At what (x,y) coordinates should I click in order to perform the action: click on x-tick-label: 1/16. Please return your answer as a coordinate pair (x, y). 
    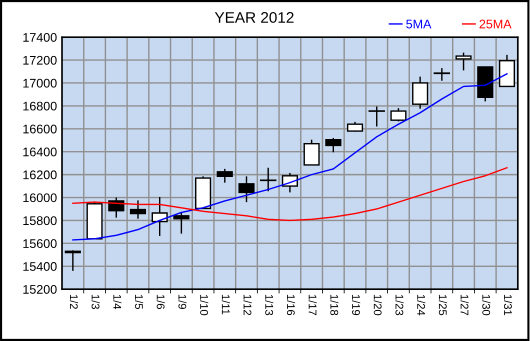
    Looking at the image, I should click on (291, 305).